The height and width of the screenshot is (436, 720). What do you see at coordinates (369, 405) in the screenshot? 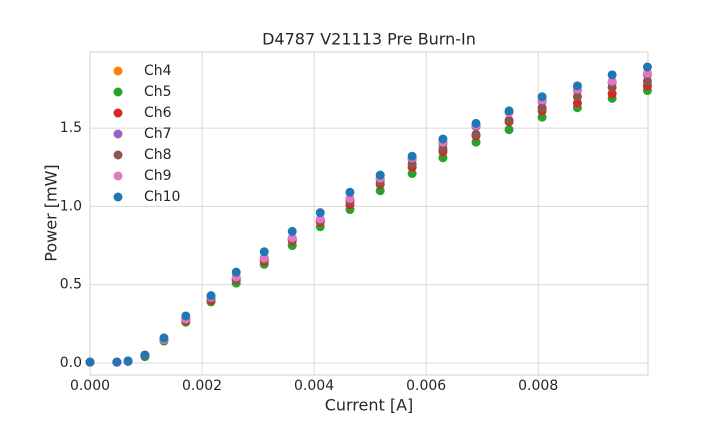
I see `x-axis-label: Current [A]` at bounding box center [369, 405].